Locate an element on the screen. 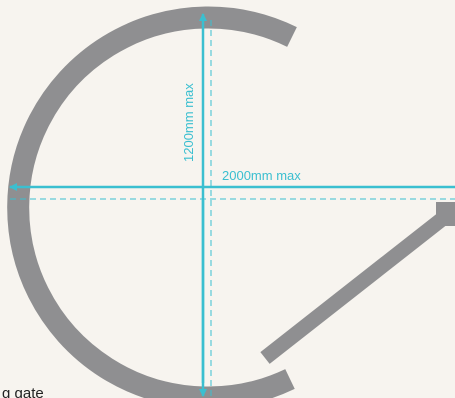 Image resolution: width=455 pixels, height=398 pixels. height-dimension-label: 1200mm max is located at coordinates (188, 122).